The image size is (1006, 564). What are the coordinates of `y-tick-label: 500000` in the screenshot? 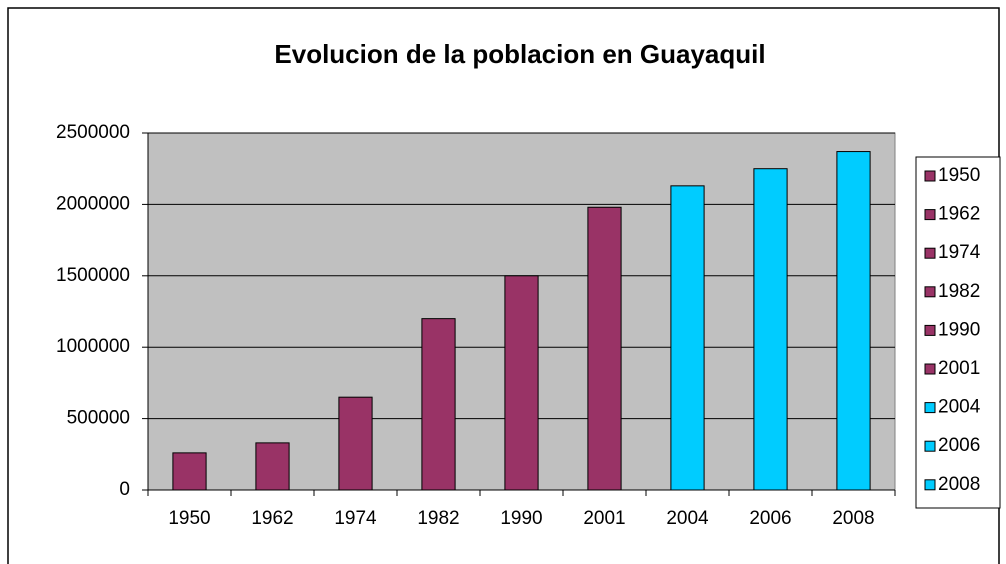 It's located at (98, 418).